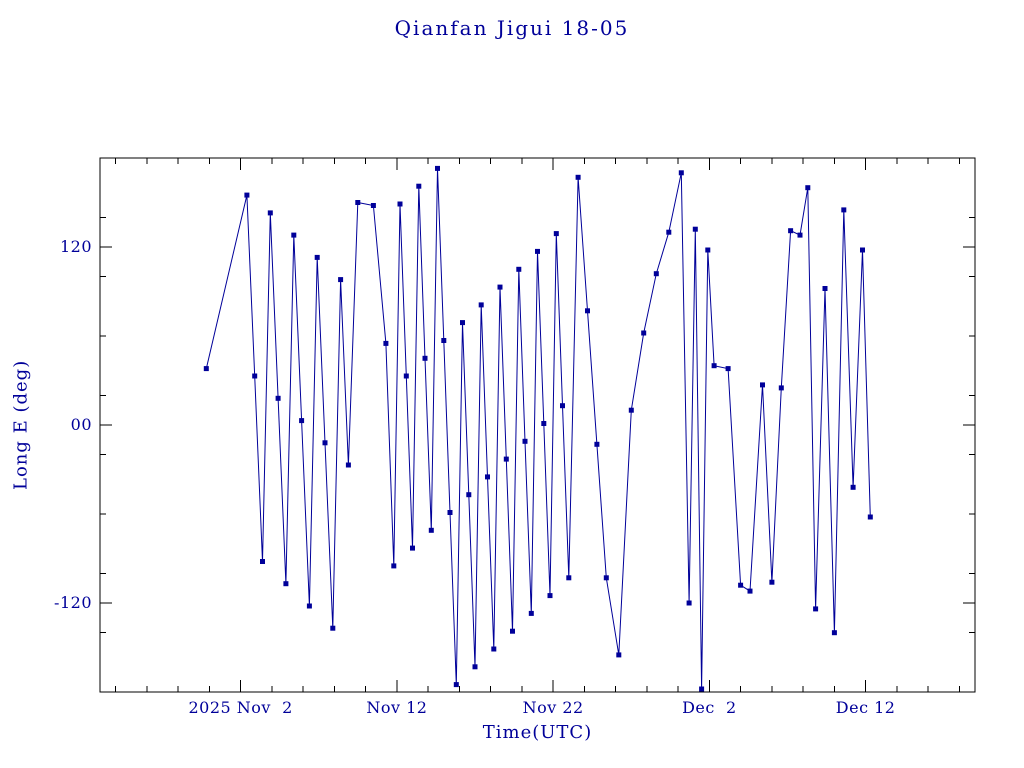 Image resolution: width=1024 pixels, height=768 pixels. What do you see at coordinates (75, 246) in the screenshot?
I see `y-tick-label: 120` at bounding box center [75, 246].